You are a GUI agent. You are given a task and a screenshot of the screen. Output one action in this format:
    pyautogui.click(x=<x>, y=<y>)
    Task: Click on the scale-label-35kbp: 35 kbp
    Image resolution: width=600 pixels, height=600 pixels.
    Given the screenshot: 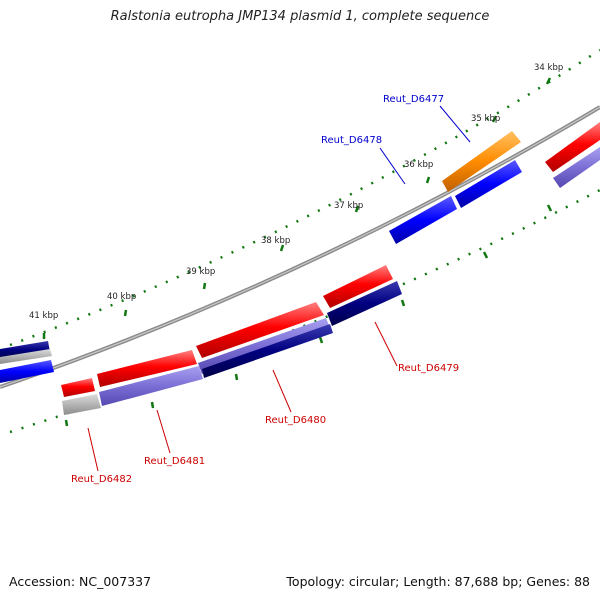 What is the action you would take?
    pyautogui.click(x=485, y=119)
    